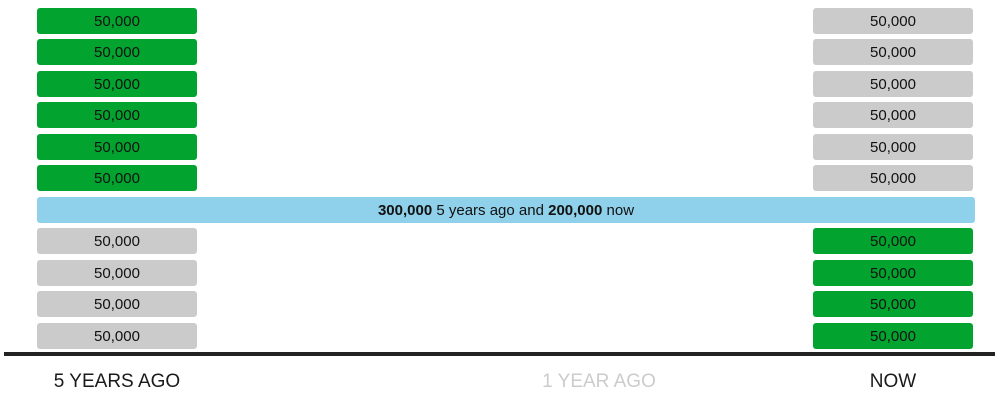 The width and height of the screenshot is (1004, 408). I want to click on summary-text-then: 5 years ago and, so click(490, 210).